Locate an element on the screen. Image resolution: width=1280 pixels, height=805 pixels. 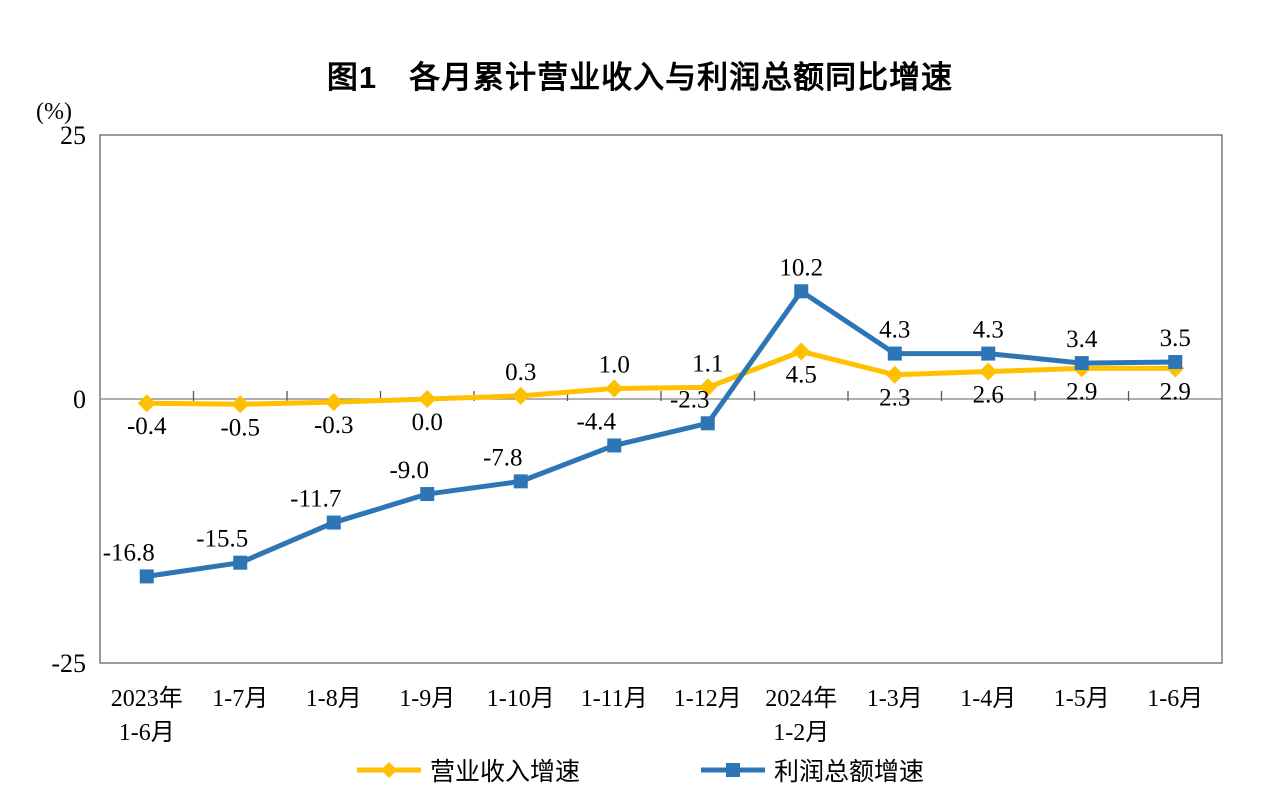
x-axis-label: 1-4月 is located at coordinates (988, 699).